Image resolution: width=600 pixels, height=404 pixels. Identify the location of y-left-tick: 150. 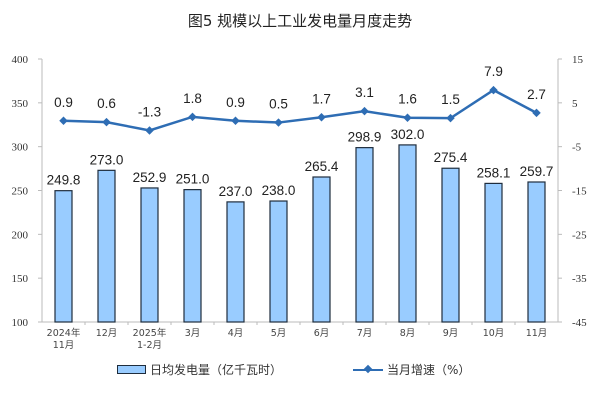
(20, 279).